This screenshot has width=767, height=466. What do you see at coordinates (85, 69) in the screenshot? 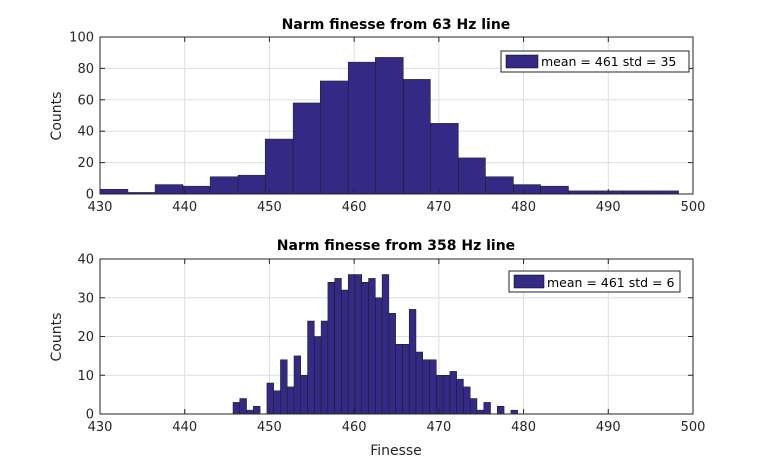
I see `y-tick-label: 80` at bounding box center [85, 69].